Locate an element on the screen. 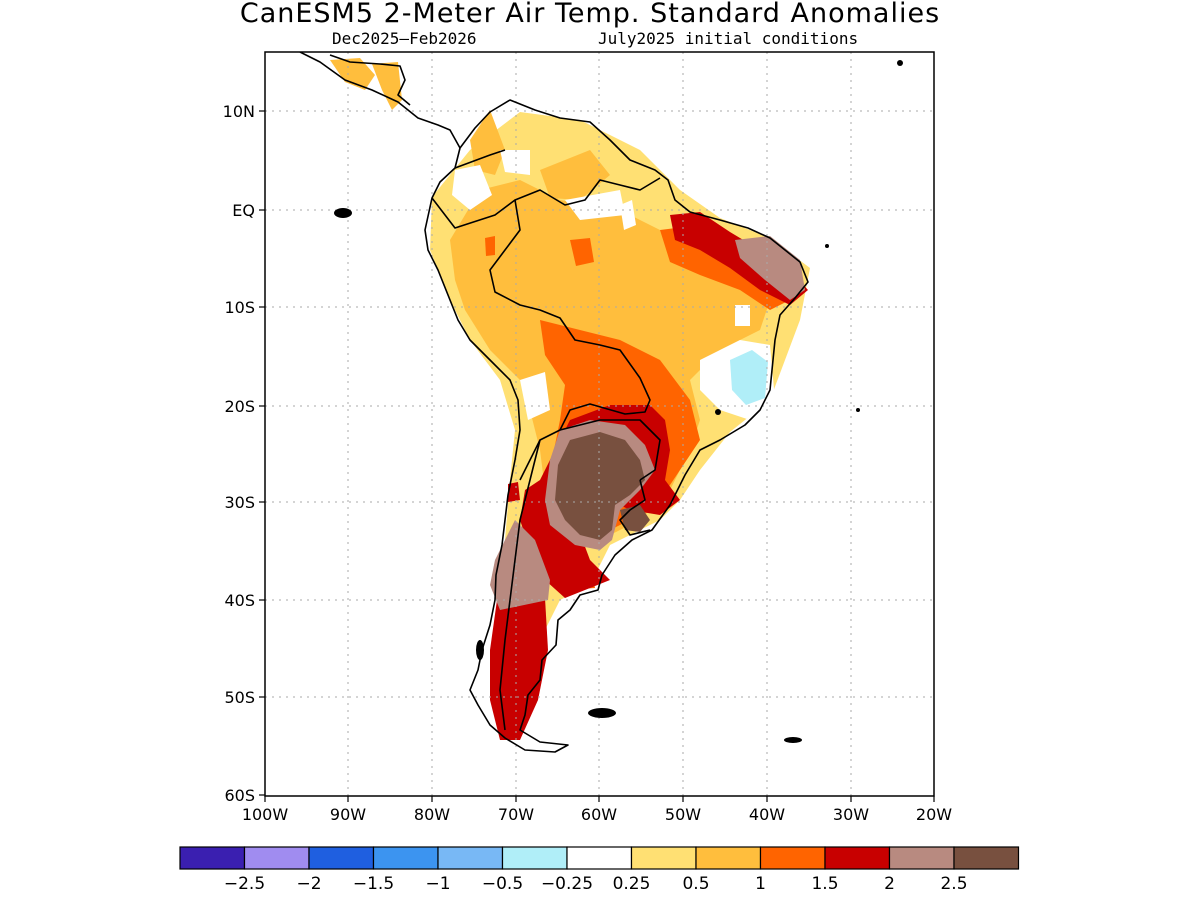  lat-tick-label: 10N is located at coordinates (239, 111).